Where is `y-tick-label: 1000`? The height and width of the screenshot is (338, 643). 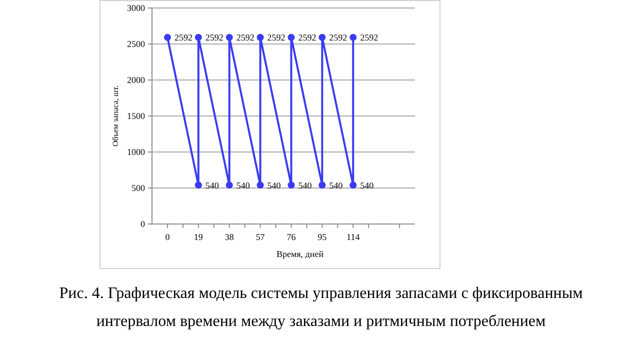
y-tick-label: 1000 is located at coordinates (136, 152).